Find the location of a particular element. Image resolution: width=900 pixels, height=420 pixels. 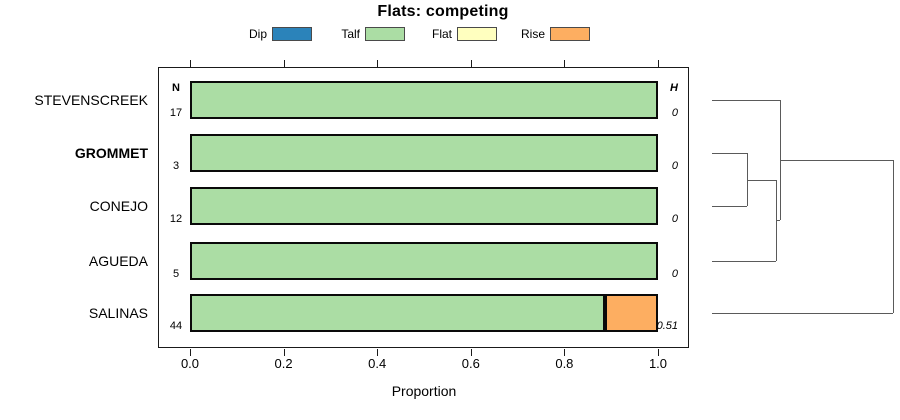

legend-swatch-flat is located at coordinates (477, 34).